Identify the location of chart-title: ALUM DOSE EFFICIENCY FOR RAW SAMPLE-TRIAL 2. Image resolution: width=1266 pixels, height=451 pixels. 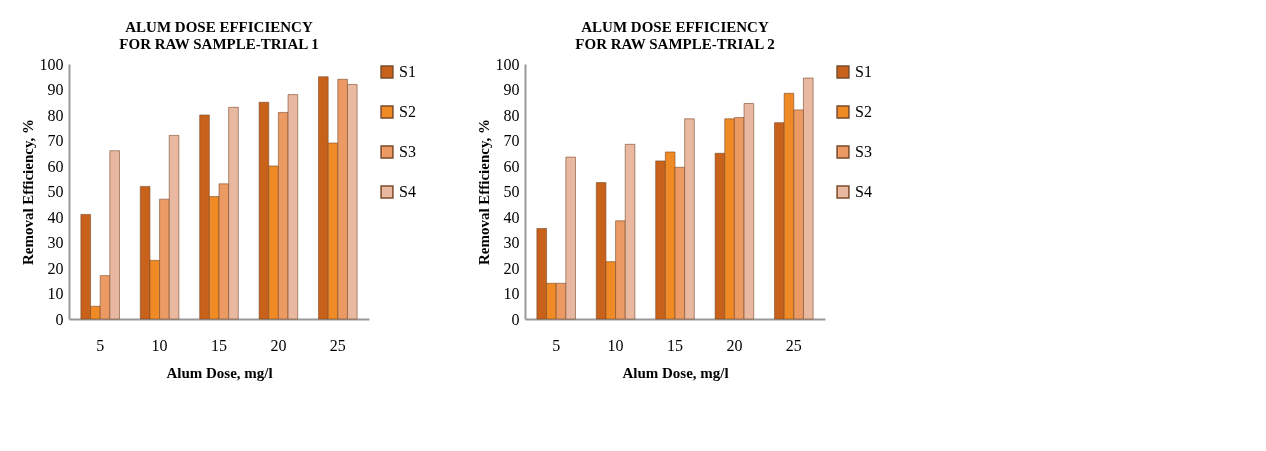
(675, 35).